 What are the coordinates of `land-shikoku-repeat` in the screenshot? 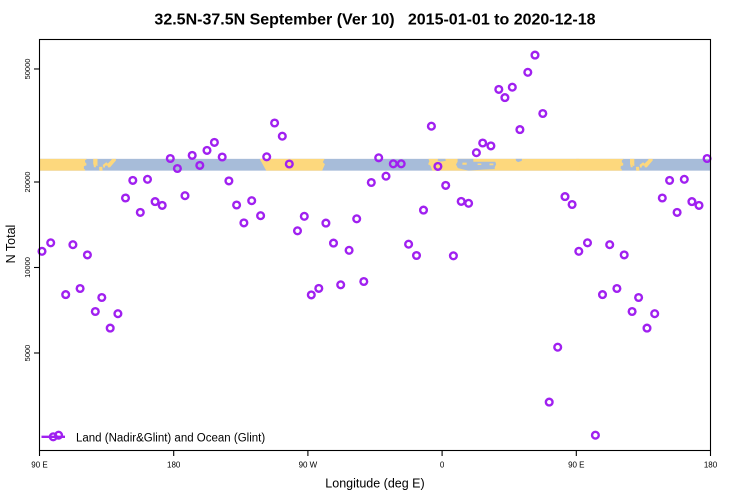 It's located at (642, 165).